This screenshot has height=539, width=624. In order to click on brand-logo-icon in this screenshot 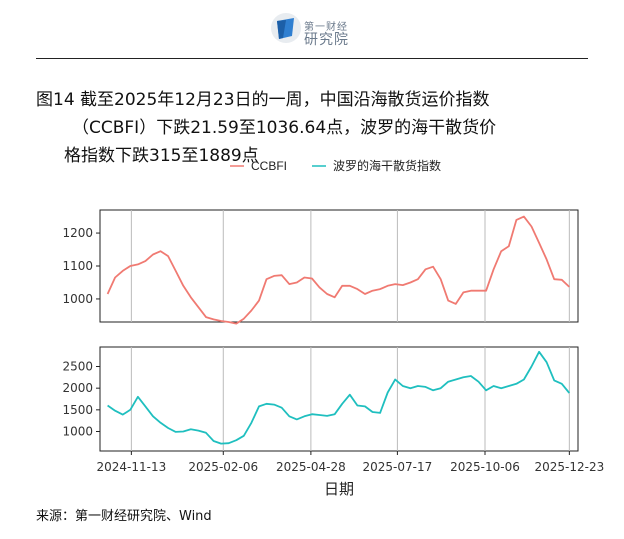, I will do `click(286, 28)`.